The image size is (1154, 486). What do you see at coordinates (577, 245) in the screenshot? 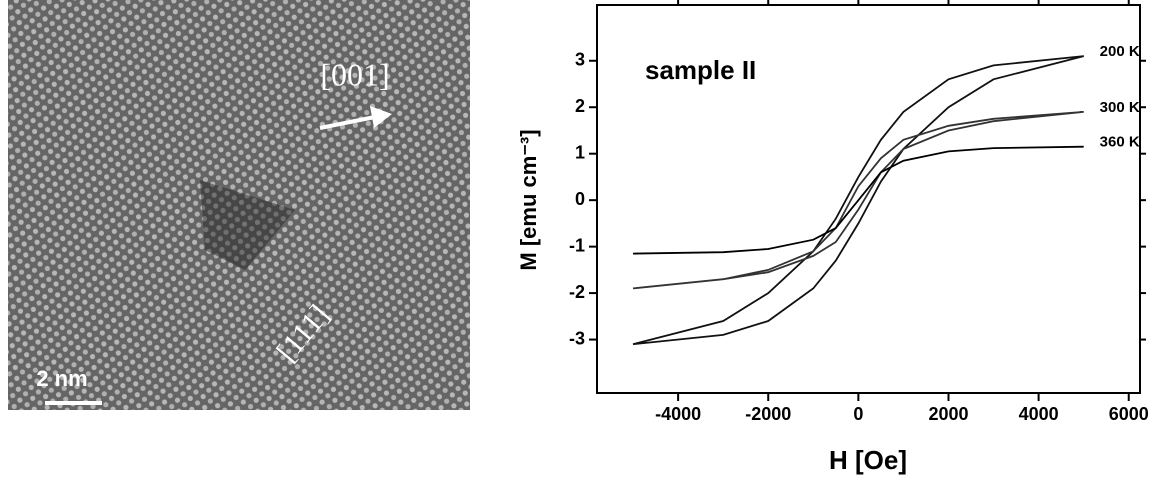
I see `y-tick-label: -1` at bounding box center [577, 245].